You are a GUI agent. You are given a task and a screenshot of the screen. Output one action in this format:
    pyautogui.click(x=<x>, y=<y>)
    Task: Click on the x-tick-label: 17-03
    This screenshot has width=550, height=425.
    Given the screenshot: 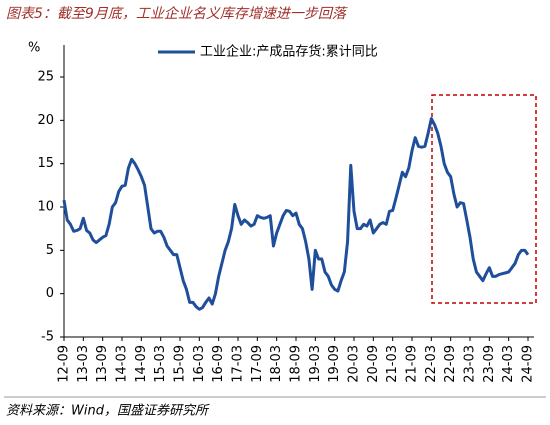 What is the action you would take?
    pyautogui.click(x=238, y=364)
    